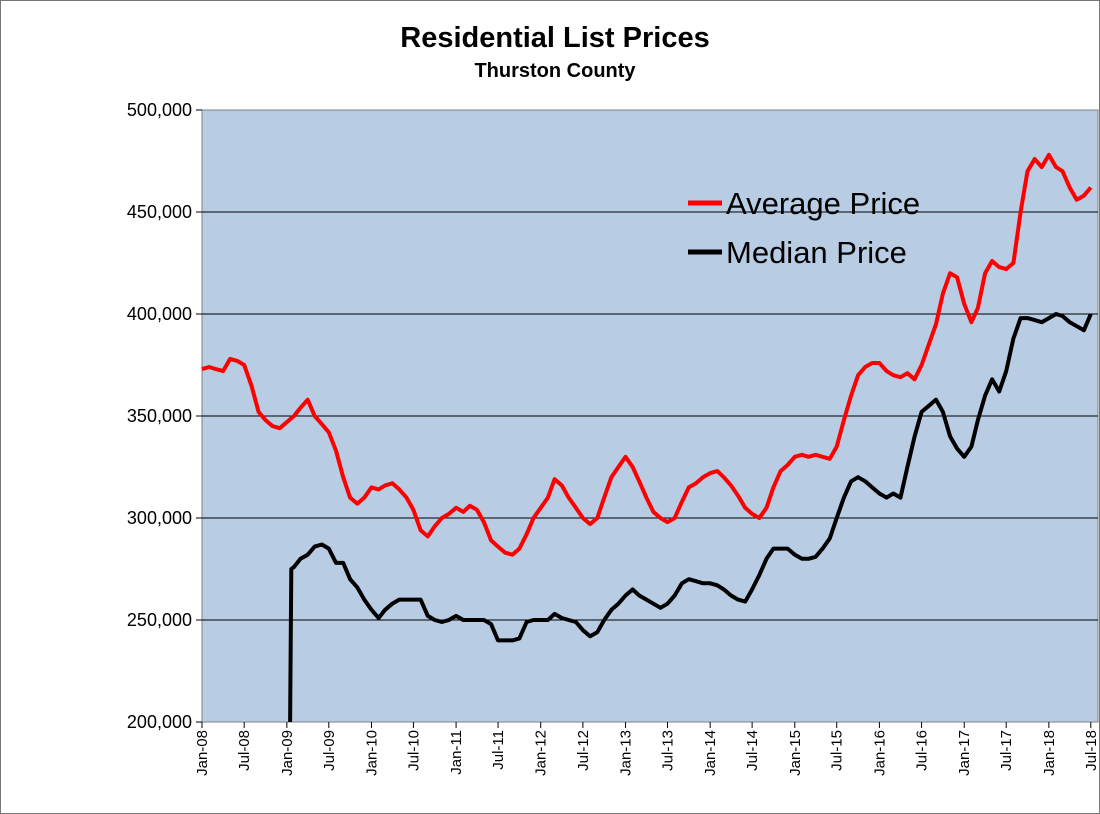  What do you see at coordinates (159, 518) in the screenshot?
I see `y-tick-label: 300,000` at bounding box center [159, 518].